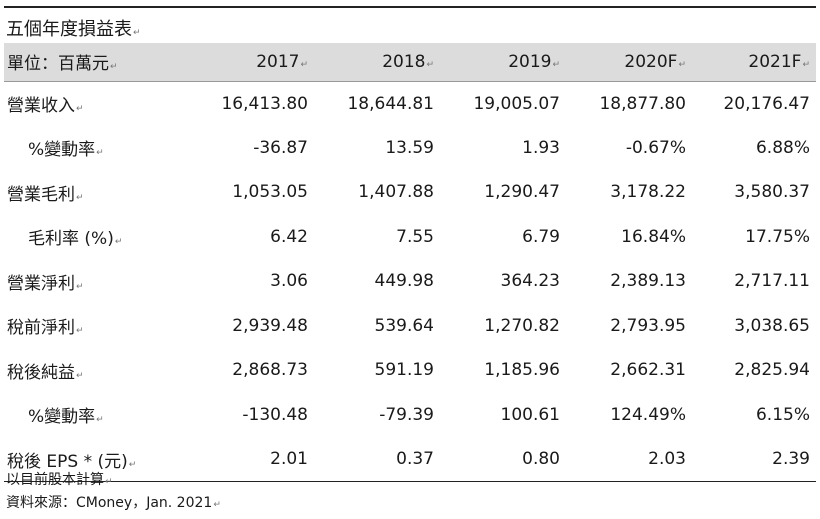 This screenshot has height=519, width=820. What do you see at coordinates (655, 61) in the screenshot?
I see `year-header: 2020F↵` at bounding box center [655, 61].